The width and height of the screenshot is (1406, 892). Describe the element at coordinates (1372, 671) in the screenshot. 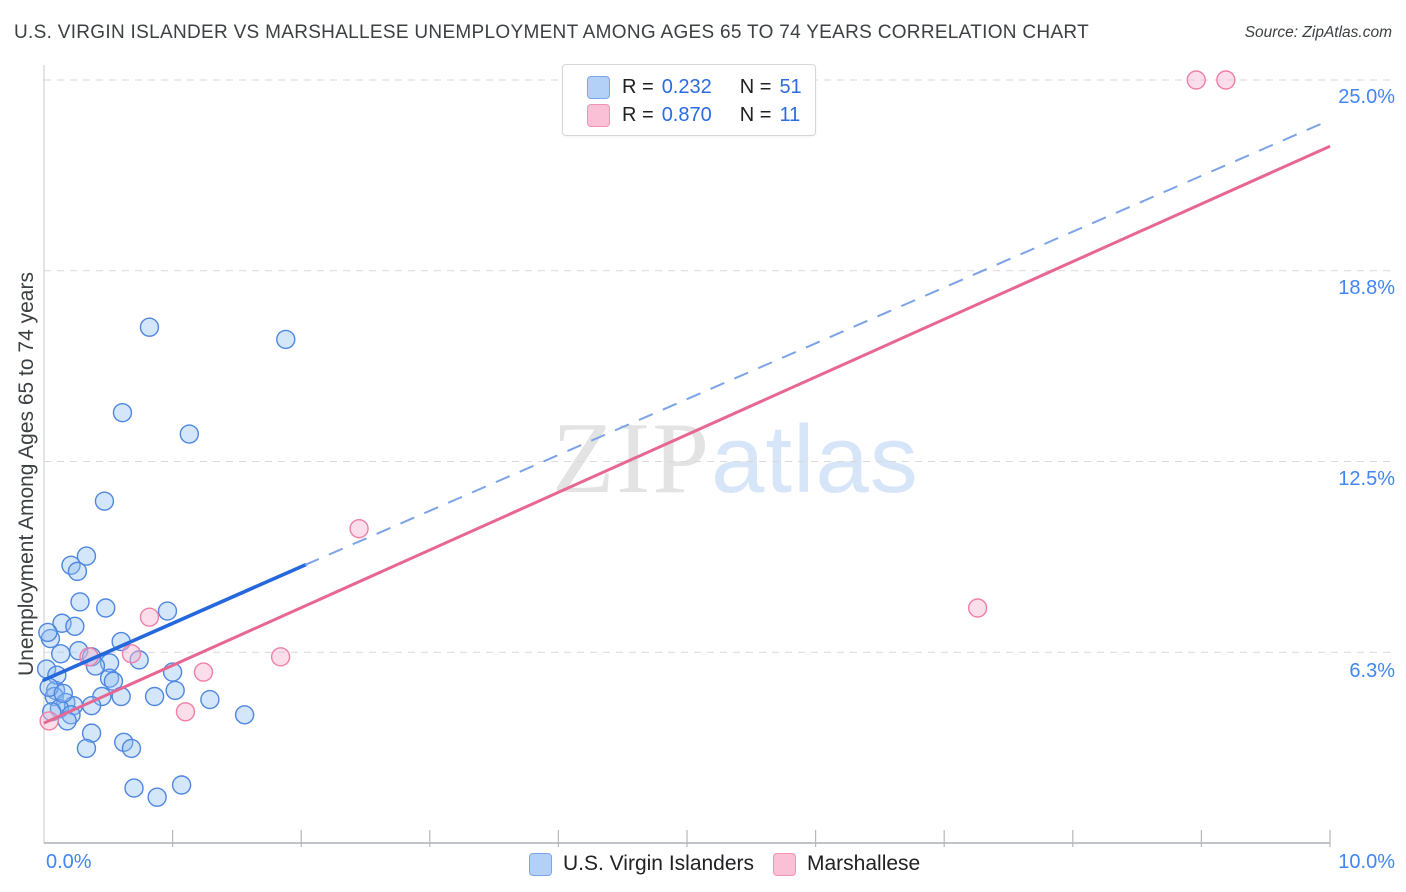

I see `y-tick-label-6-3: 6.3%` at that location.